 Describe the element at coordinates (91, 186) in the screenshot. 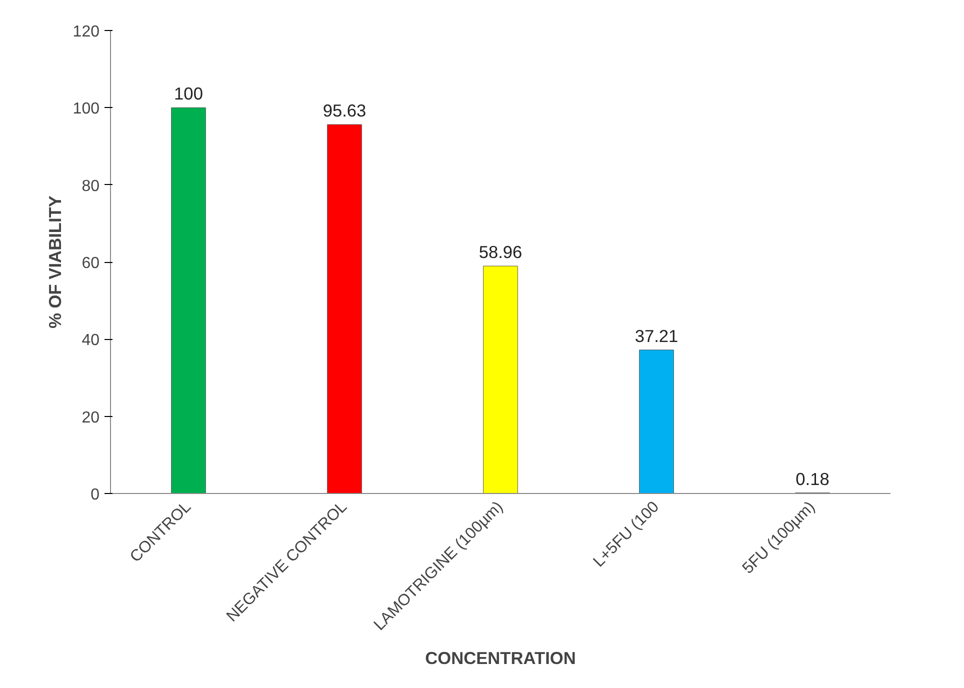

I see `y-tick-label: 80` at that location.